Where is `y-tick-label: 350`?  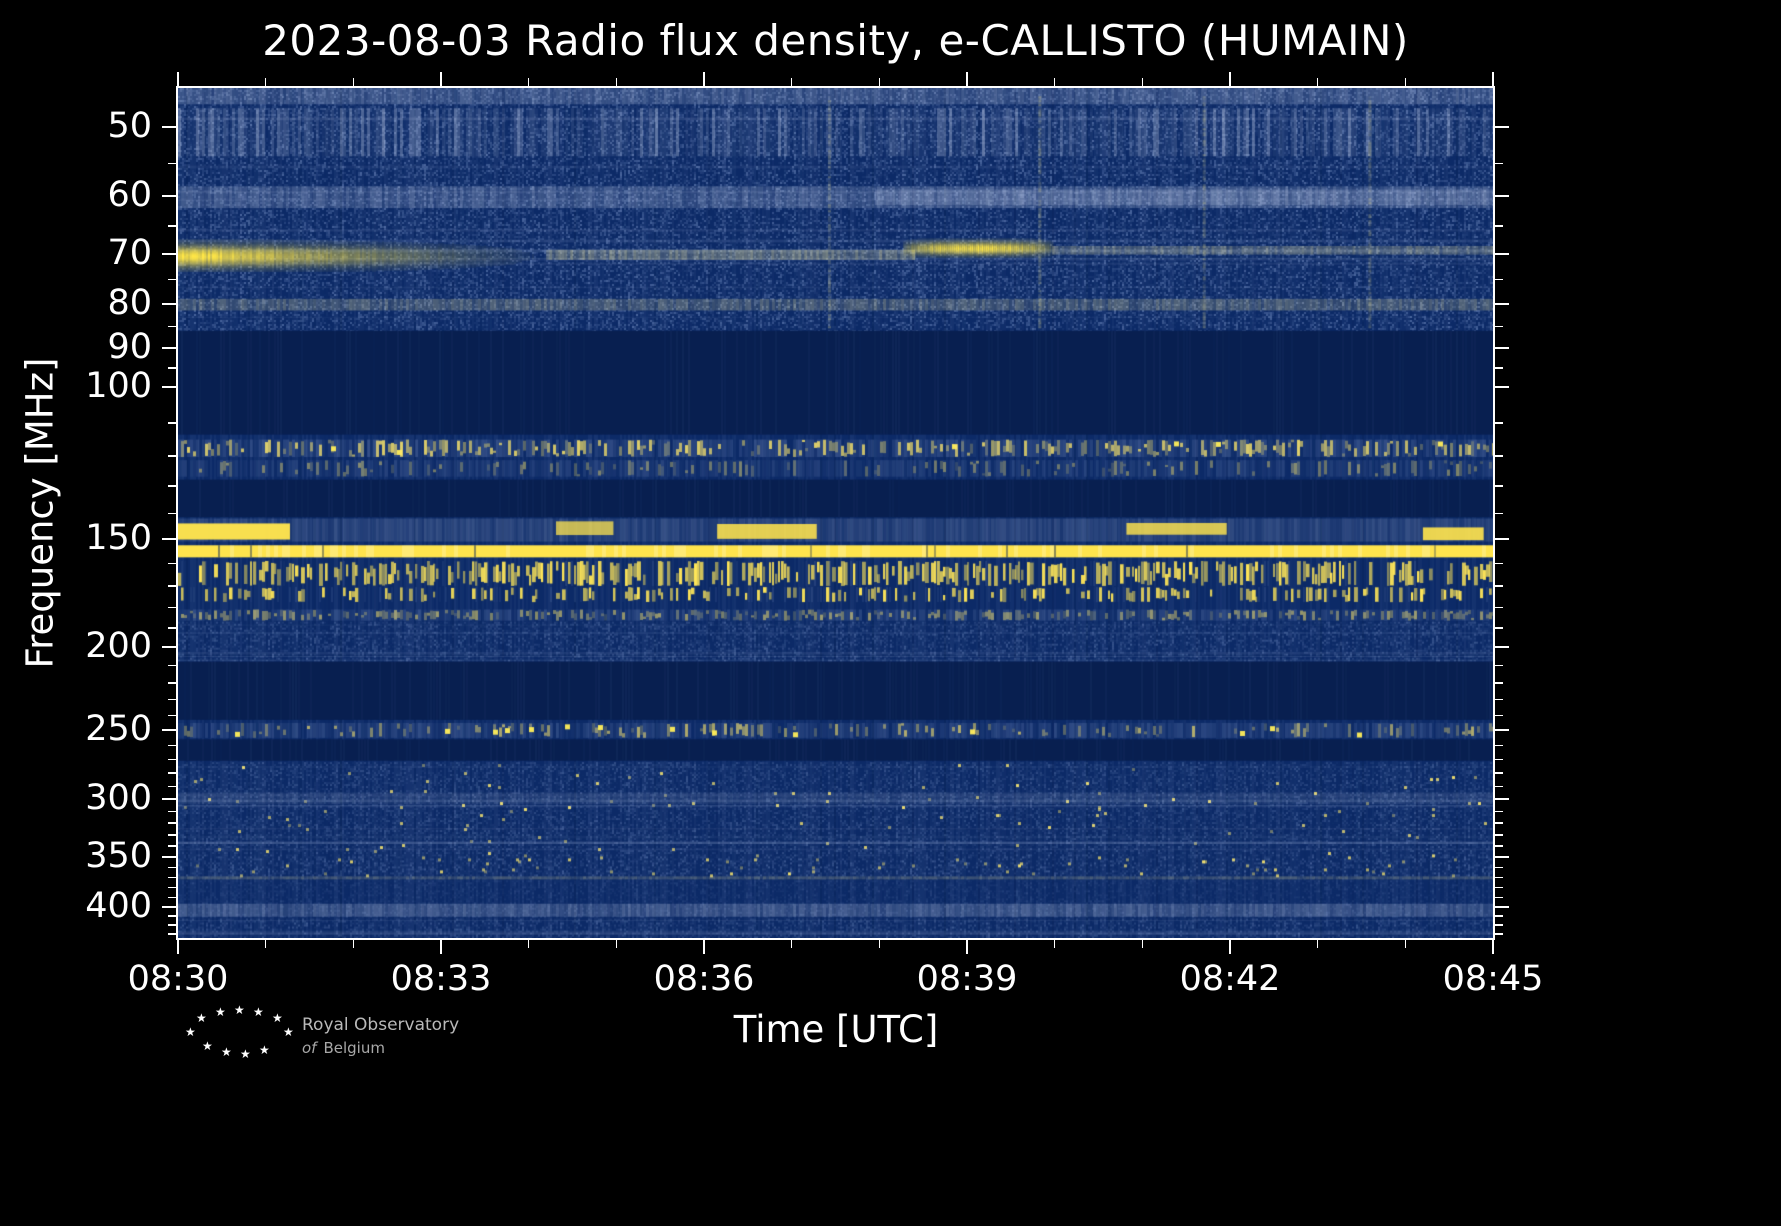 y-tick-label: 350 is located at coordinates (118, 855).